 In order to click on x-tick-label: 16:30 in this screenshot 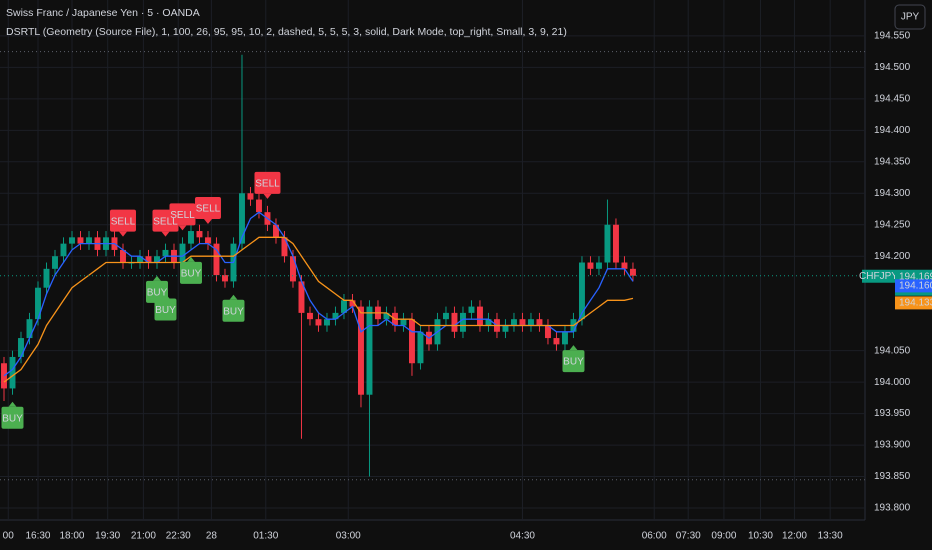, I will do `click(37, 536)`.